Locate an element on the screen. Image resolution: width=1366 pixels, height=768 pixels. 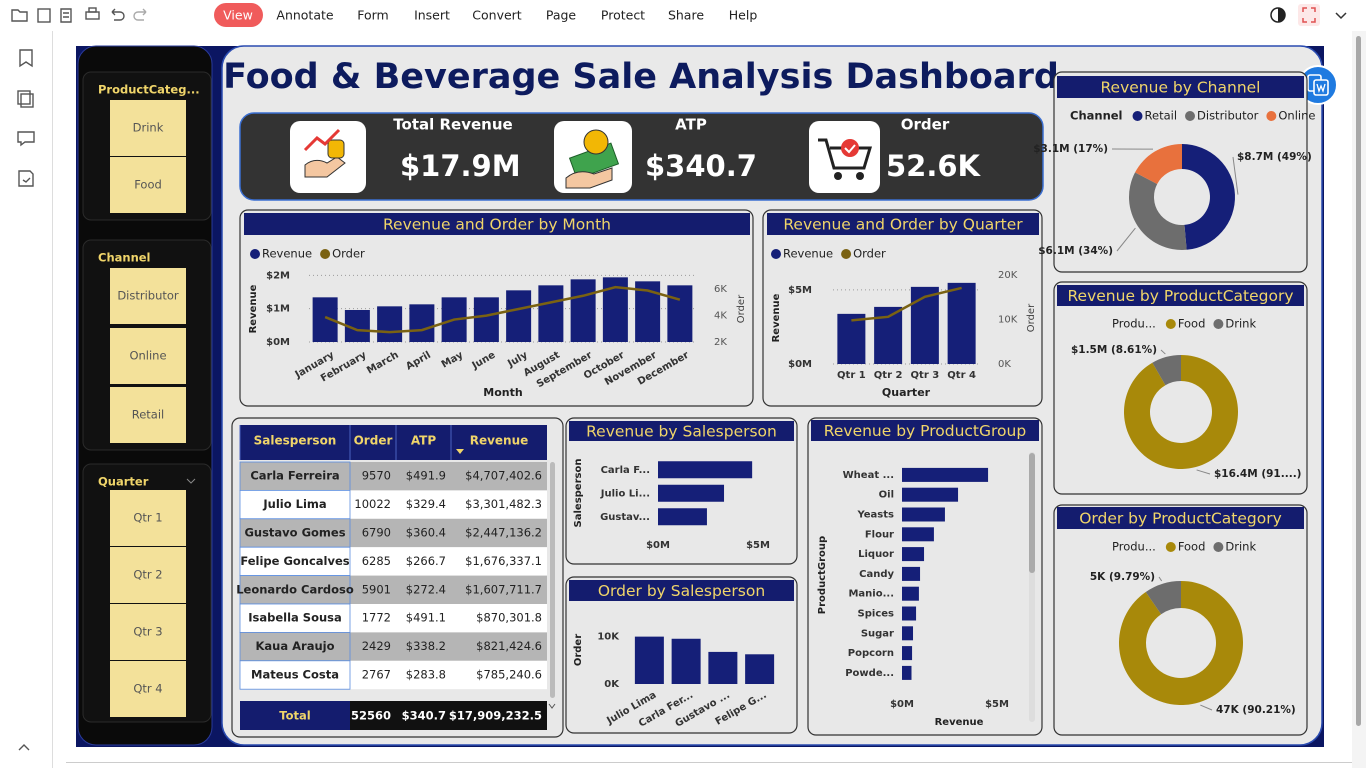
visual-title: Revenue by ProductCategory is located at coordinates (1180, 296).